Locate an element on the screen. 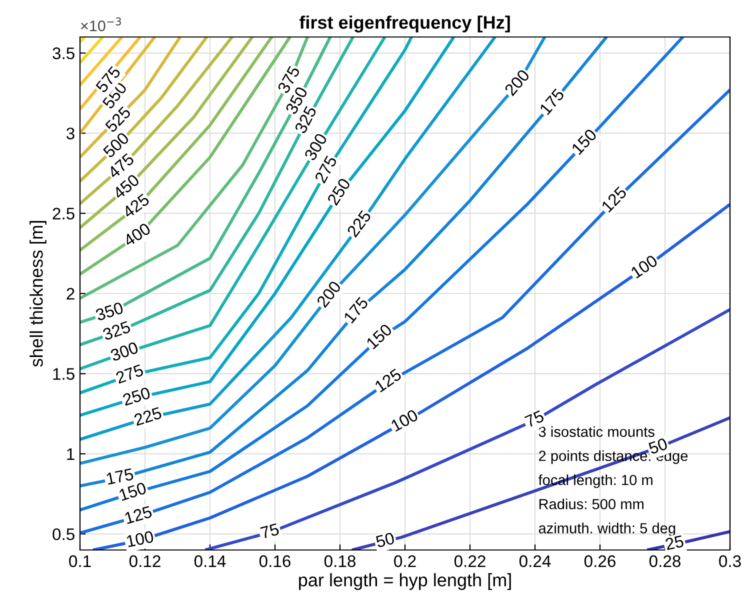  text: ×10$^{−3}$ is located at coordinates (101, 24).